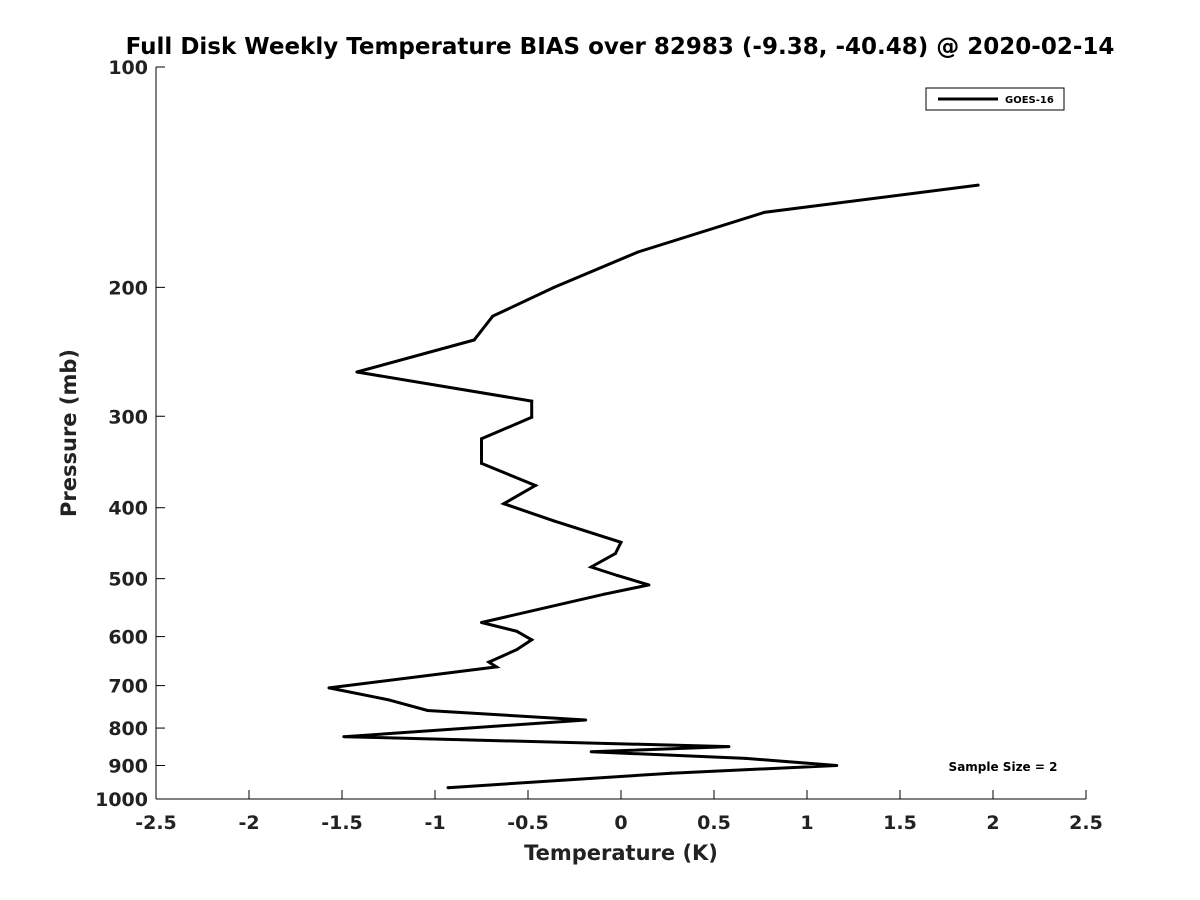 This screenshot has height=900, width=1200. What do you see at coordinates (992, 823) in the screenshot?
I see `x-tick-label: 2` at bounding box center [992, 823].